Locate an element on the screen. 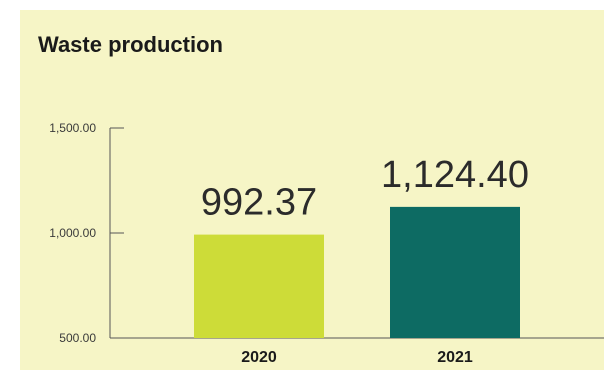  data-label-2021: 1,124.40 is located at coordinates (455, 175).